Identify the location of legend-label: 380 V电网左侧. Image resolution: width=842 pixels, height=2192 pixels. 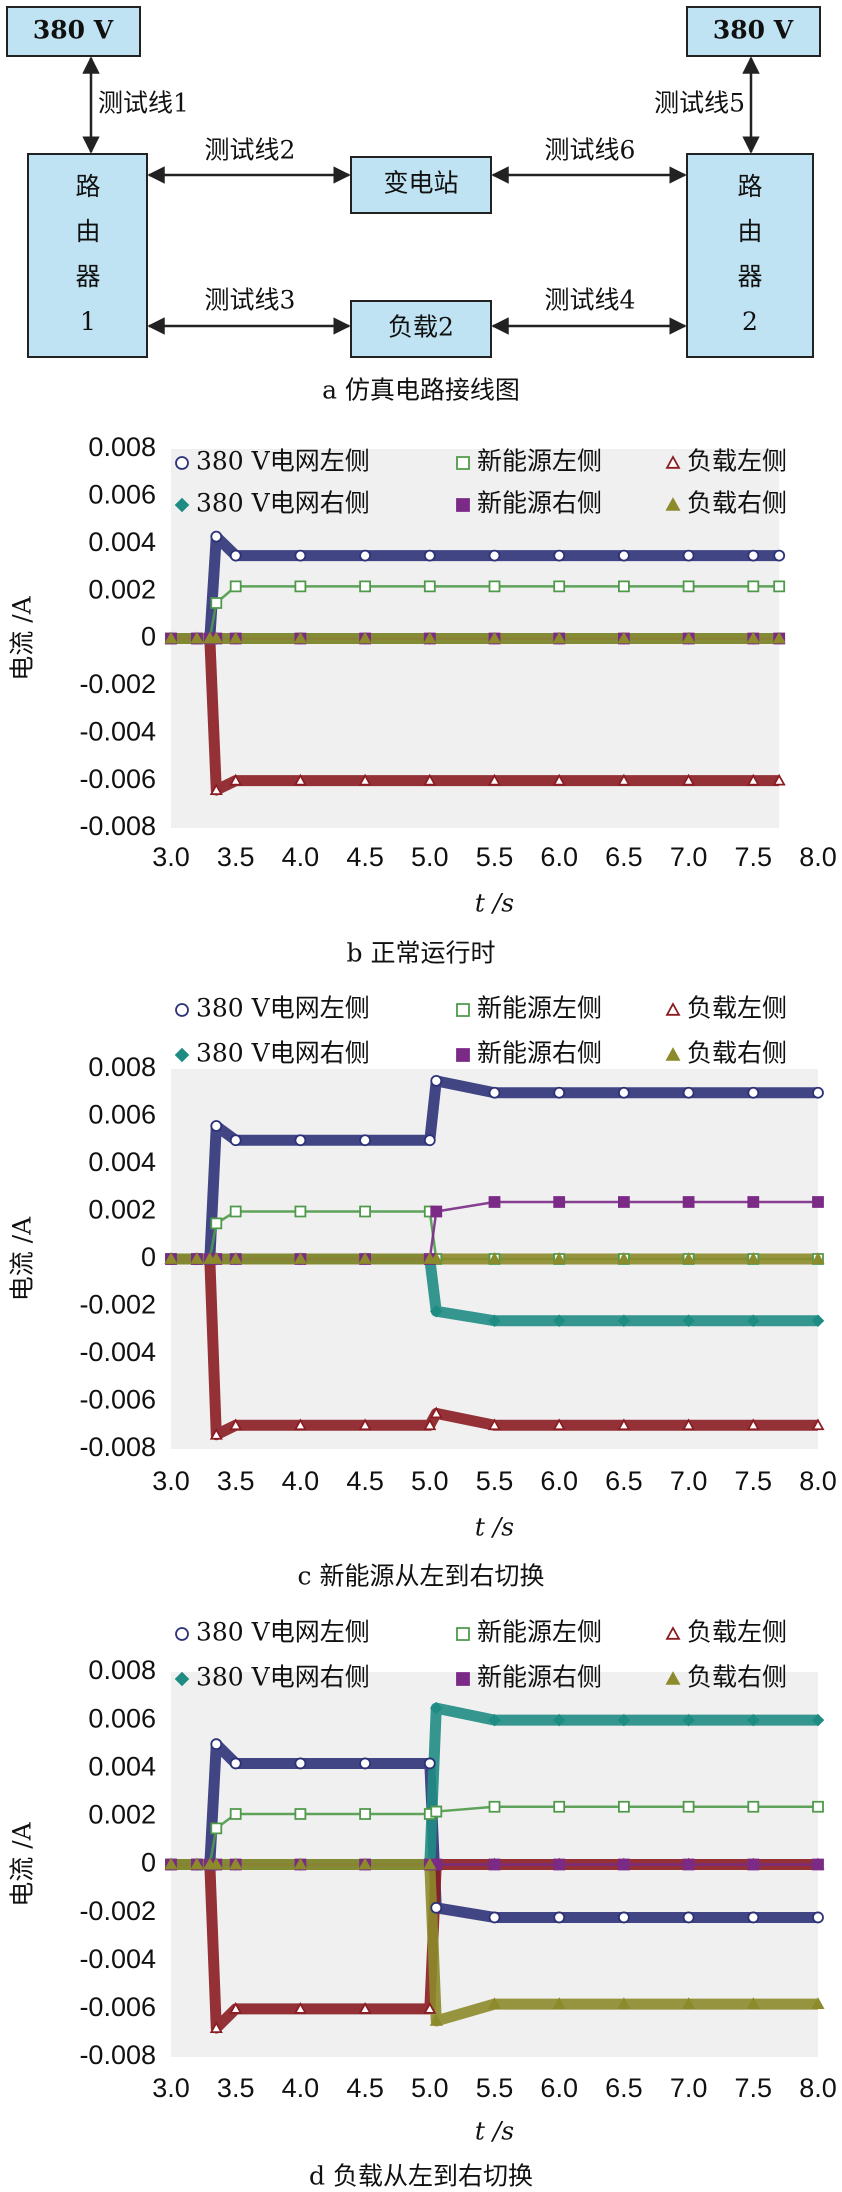
(283, 1632).